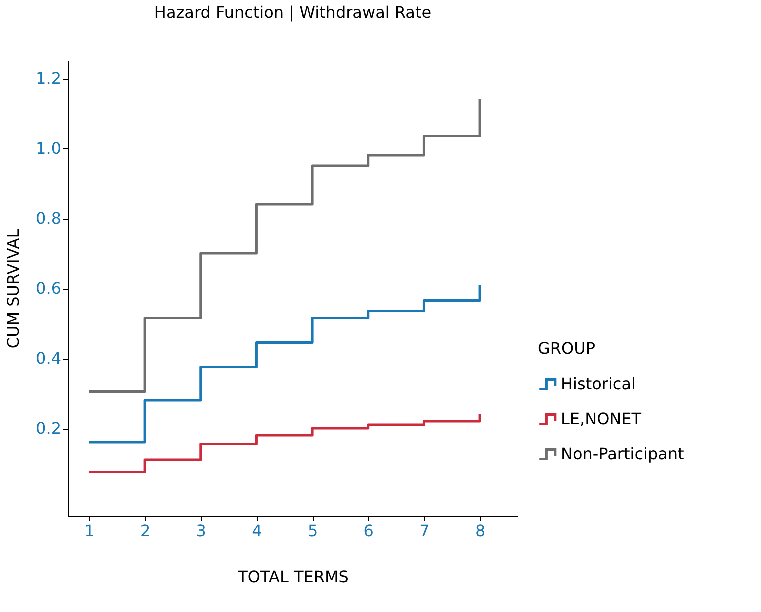  What do you see at coordinates (425, 531) in the screenshot?
I see `x-tick-label: 7` at bounding box center [425, 531].